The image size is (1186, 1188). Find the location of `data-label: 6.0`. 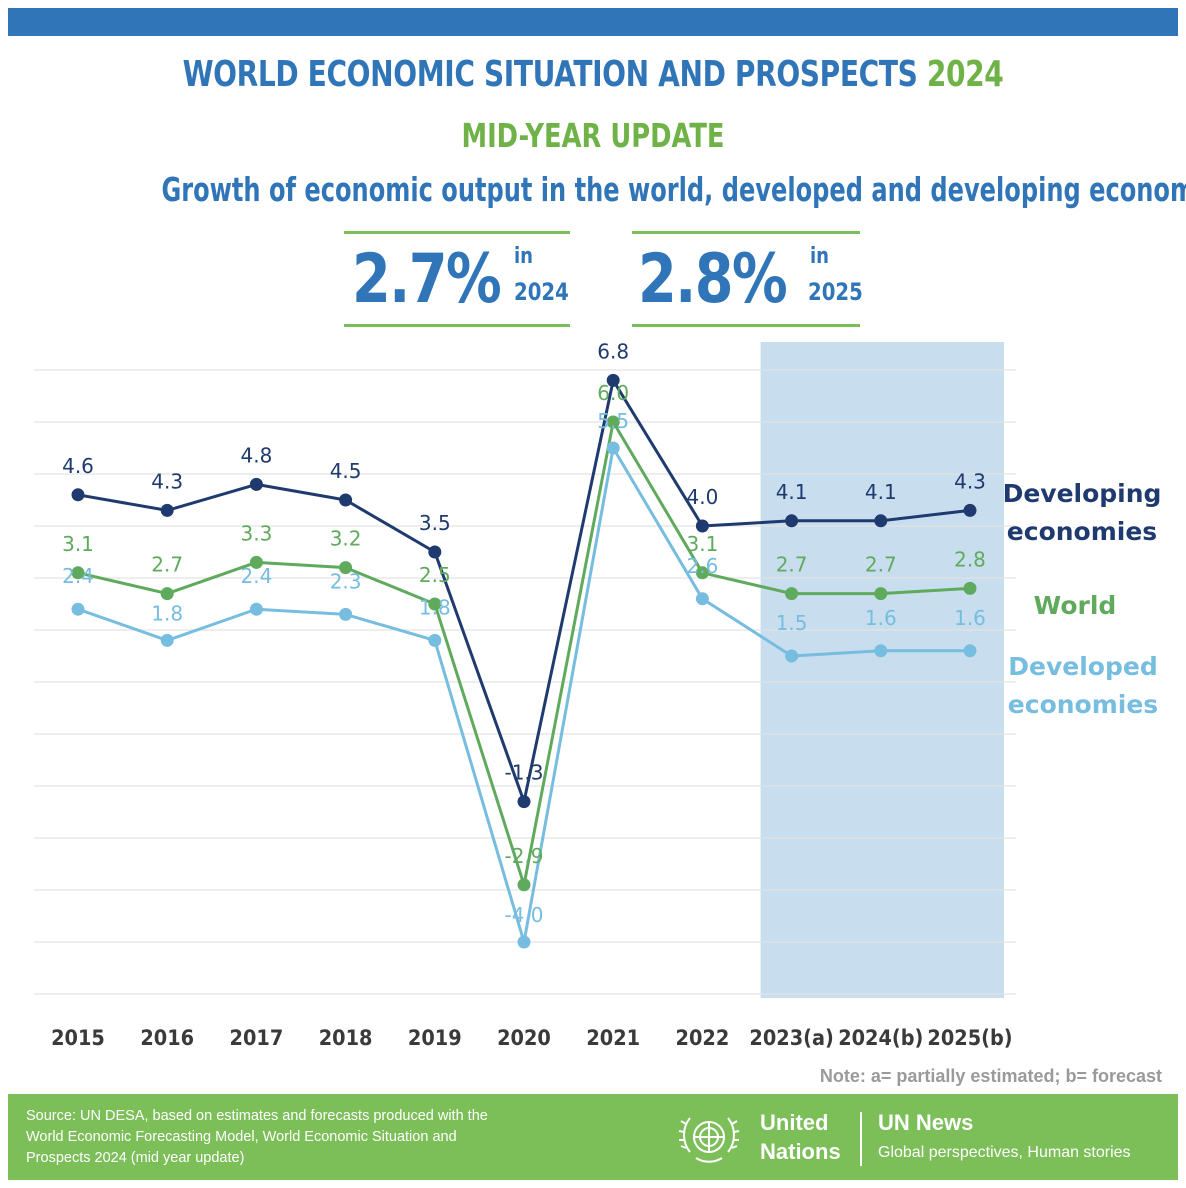

data-label: 6.0 is located at coordinates (613, 393).